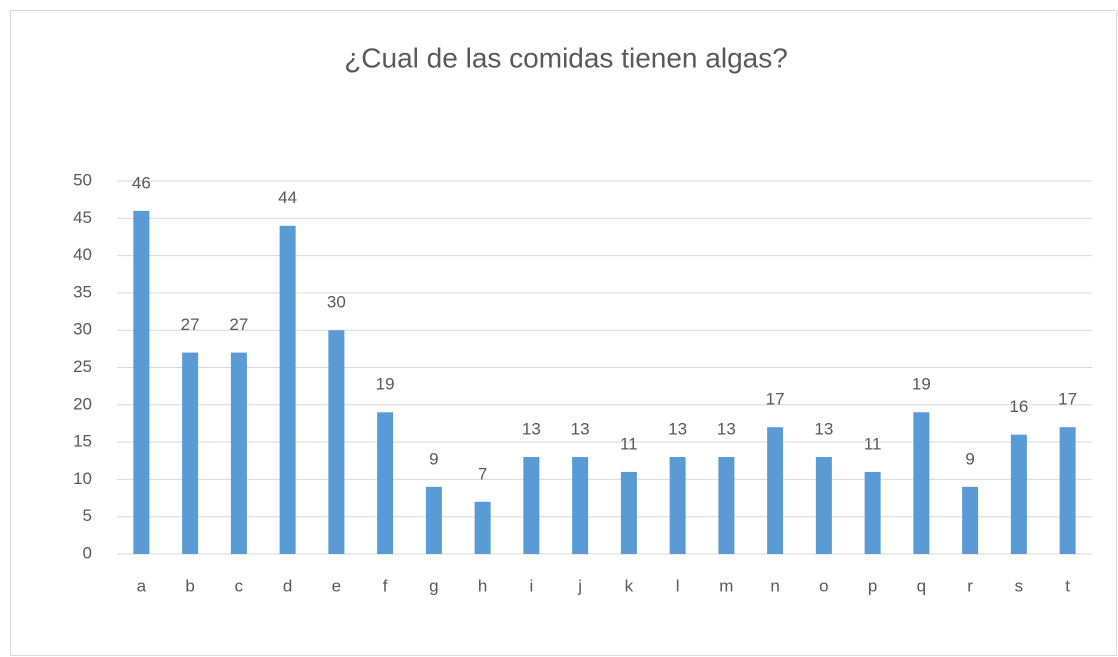 This screenshot has width=1118, height=657. Describe the element at coordinates (142, 585) in the screenshot. I see `x-tick-label: a` at that location.